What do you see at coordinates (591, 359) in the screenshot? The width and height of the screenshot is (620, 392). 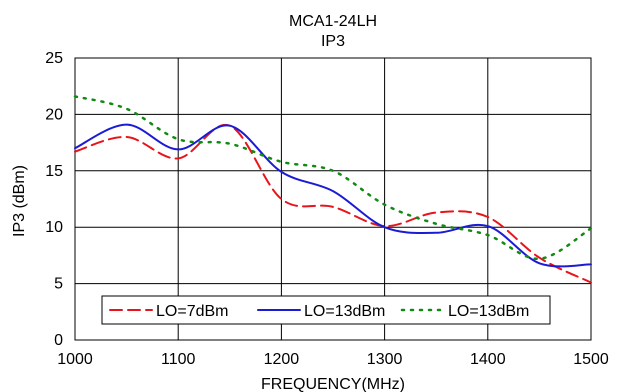 I see `x-tick-label: 1500` at bounding box center [591, 359].